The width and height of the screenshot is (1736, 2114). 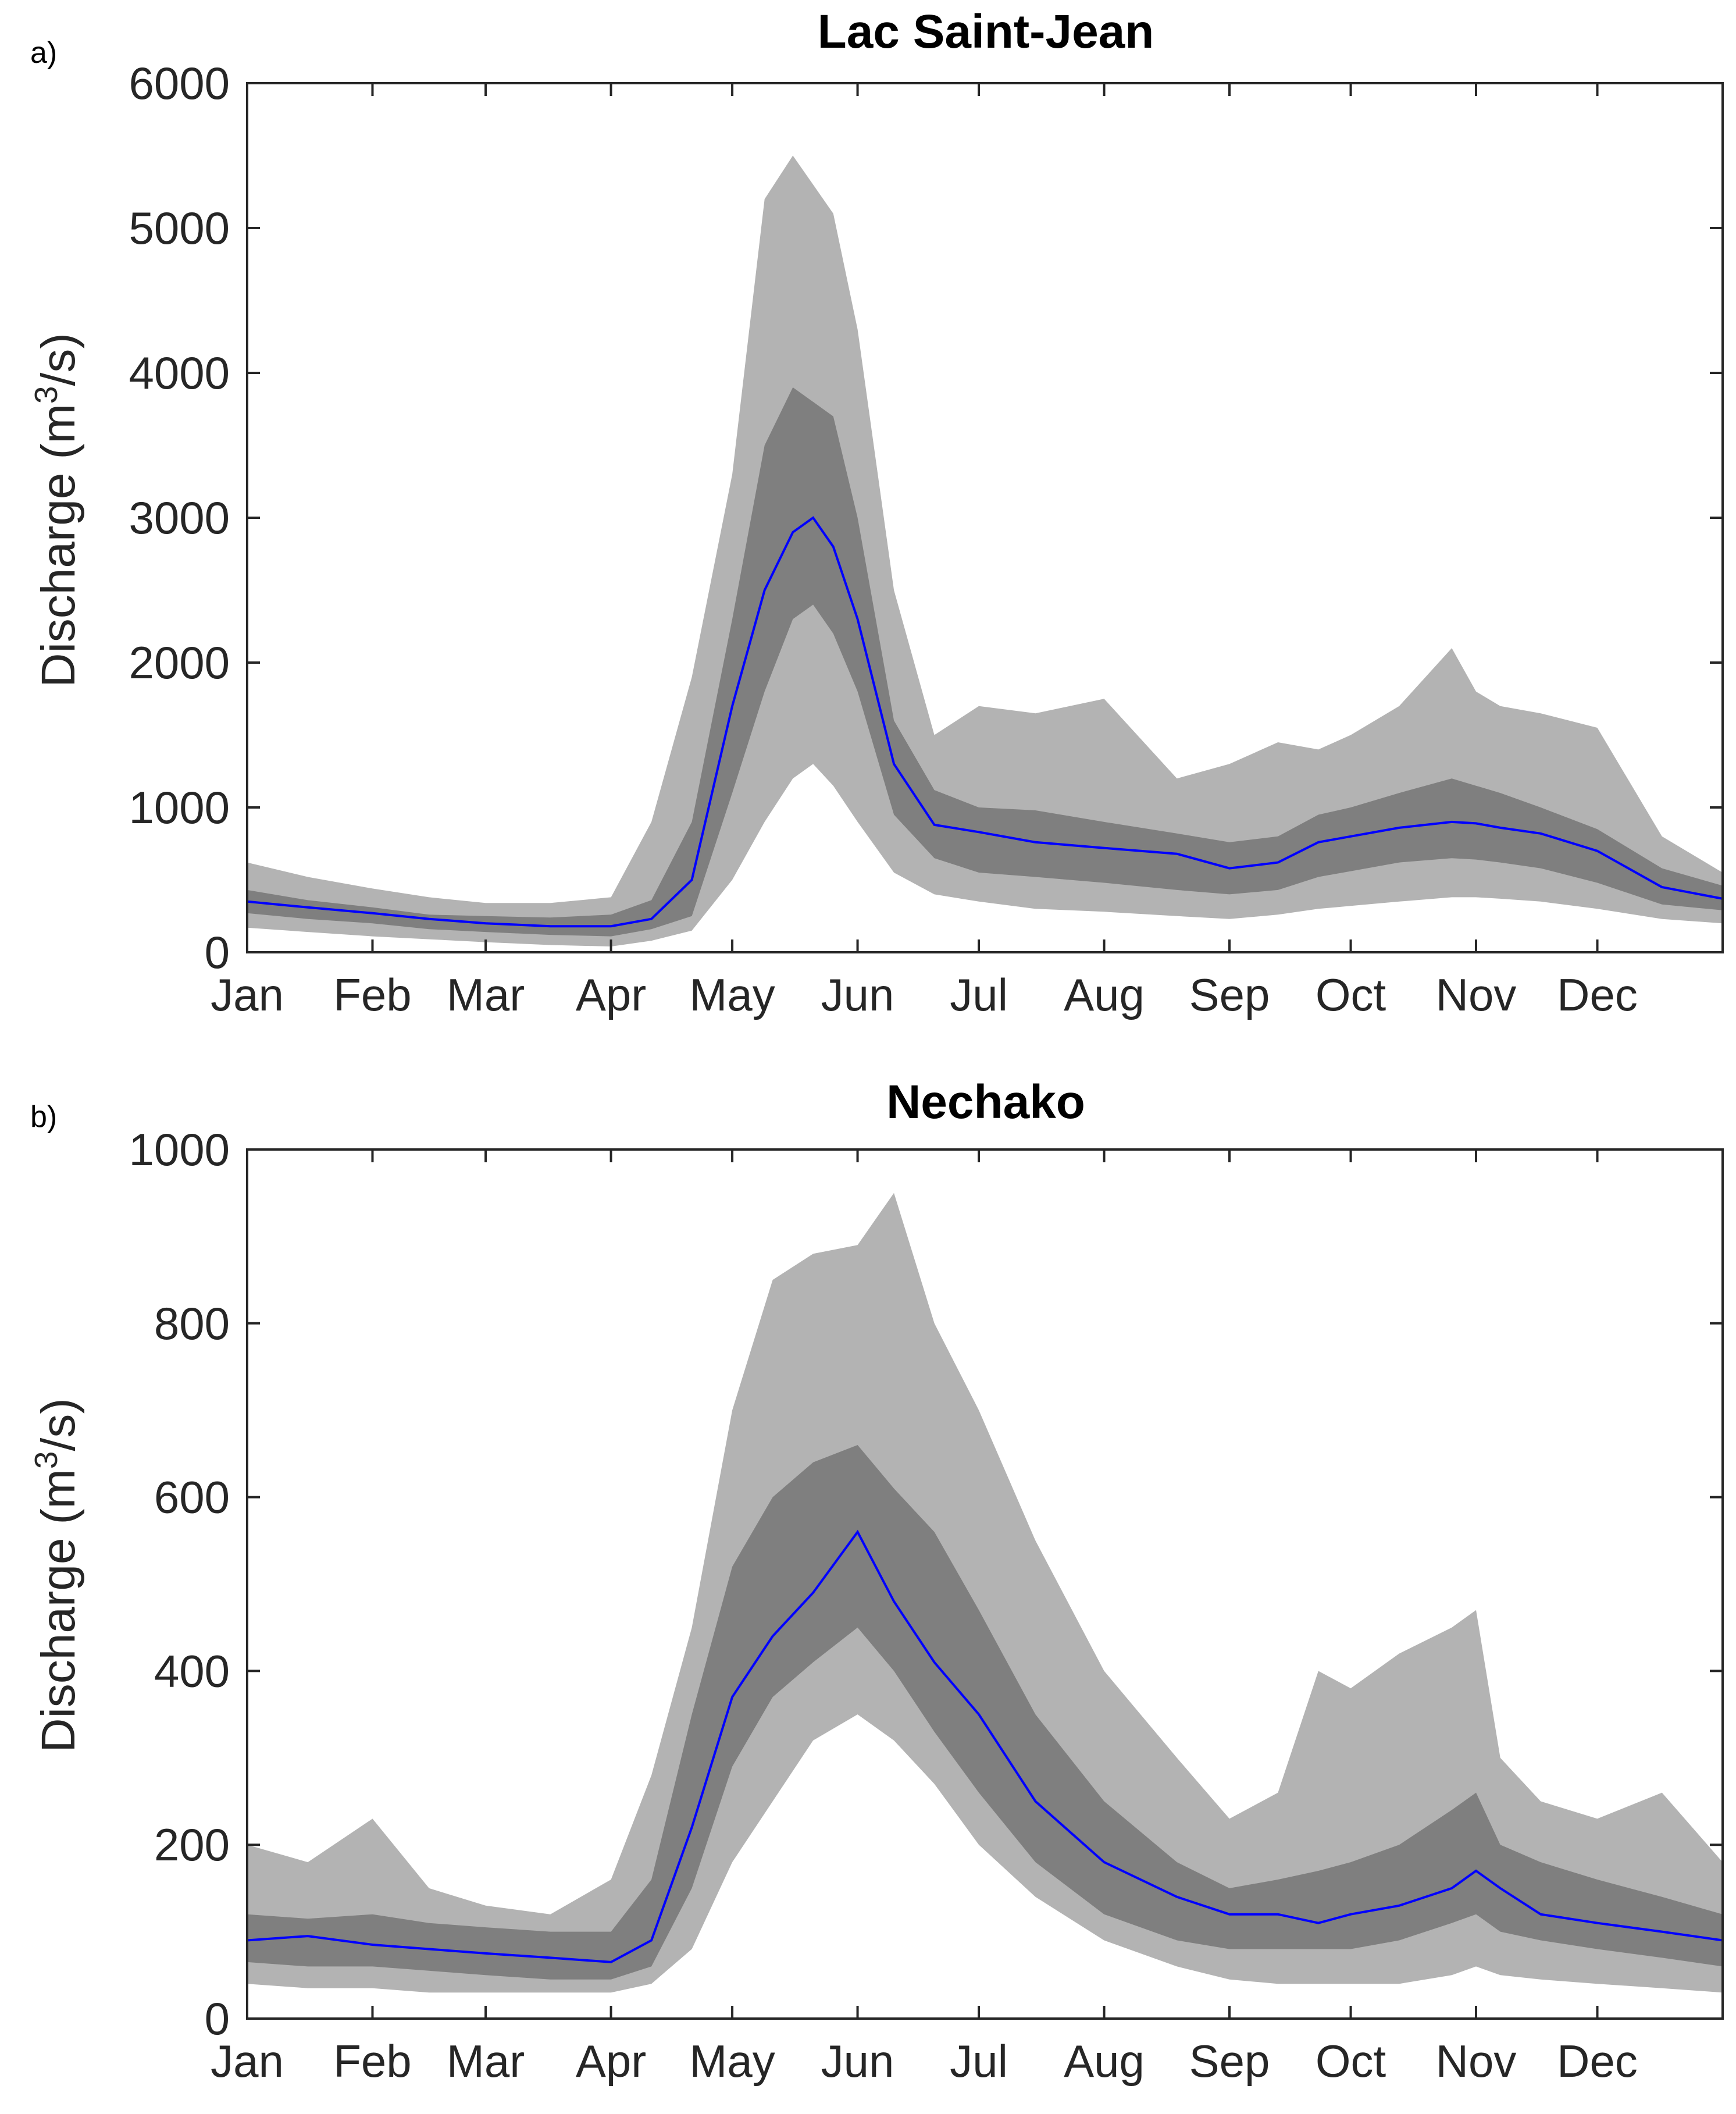 What do you see at coordinates (58, 546) in the screenshot?
I see `chart-a-ylabel-prefix: Discharge (m` at bounding box center [58, 546].